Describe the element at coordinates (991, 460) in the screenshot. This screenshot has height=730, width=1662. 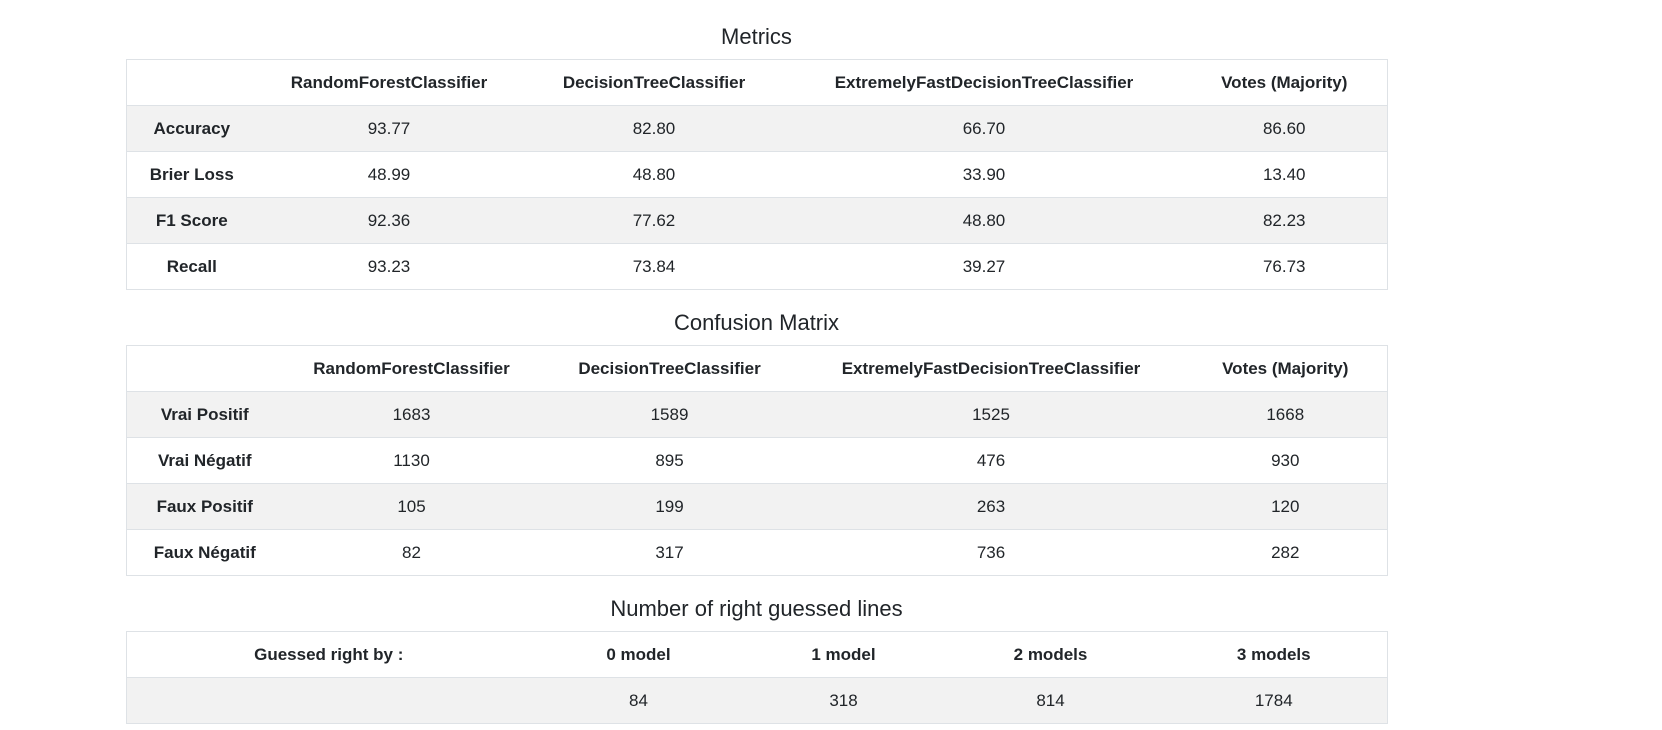
I see `table-cell: 476` at that location.